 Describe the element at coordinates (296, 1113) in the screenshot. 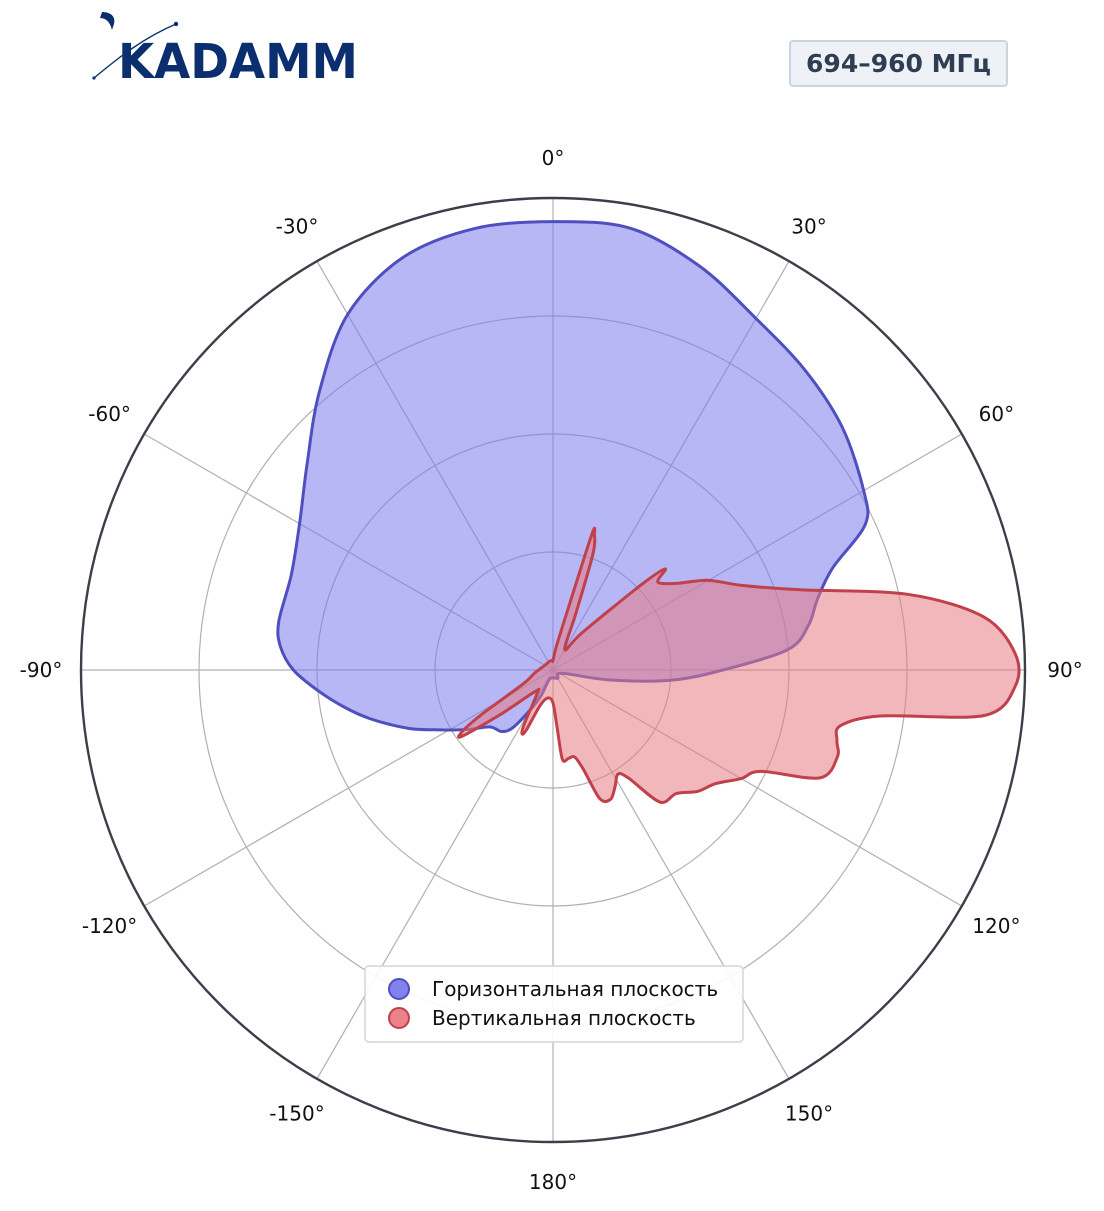

I see `angle-tick-label: -150°` at that location.